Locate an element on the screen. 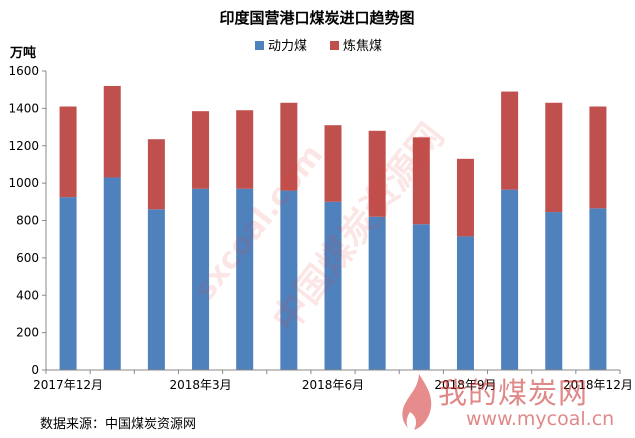  x-tick-label: 2018年6月 is located at coordinates (333, 385).